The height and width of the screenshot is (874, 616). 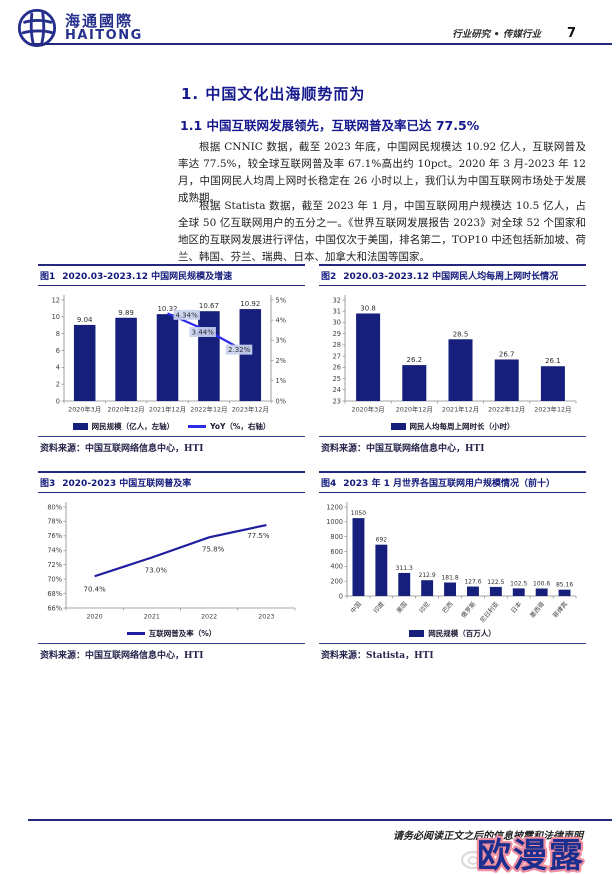 I want to click on breadcrumb: 行业研究 • 传媒行业, so click(x=496, y=34).